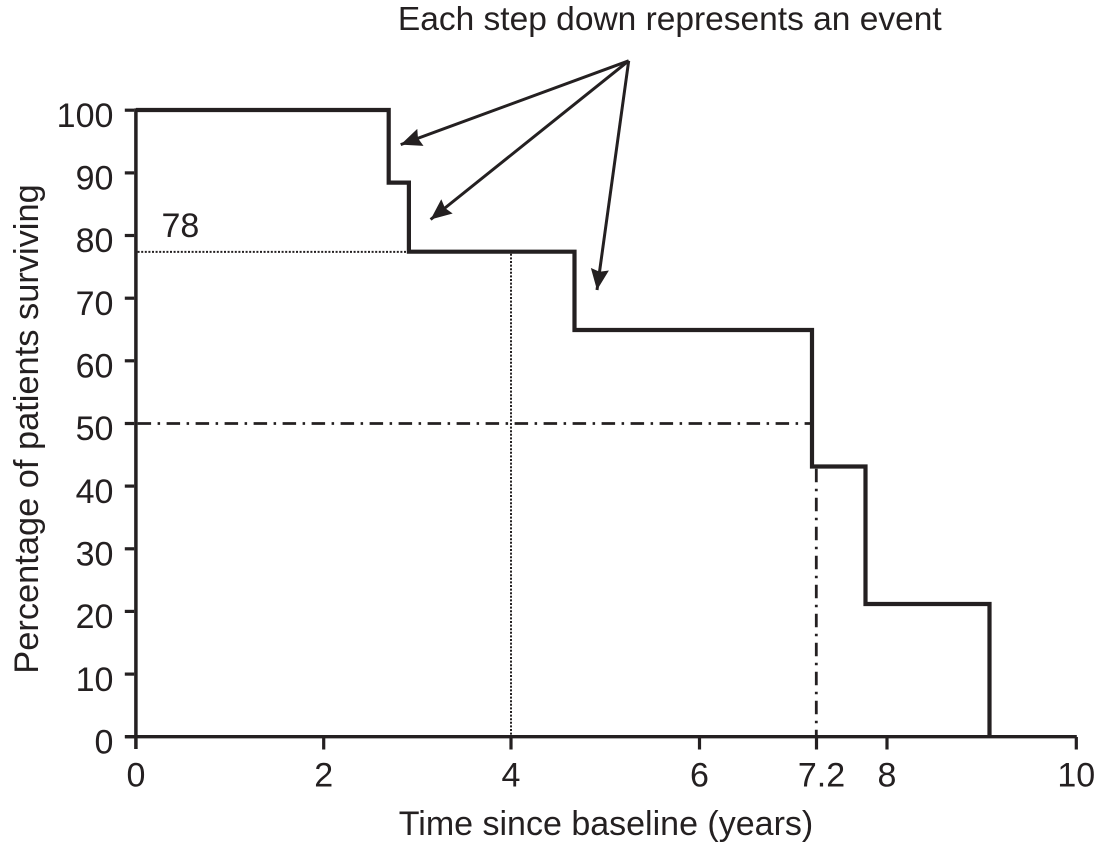  What do you see at coordinates (95, 179) in the screenshot?
I see `svg-text: 90` at bounding box center [95, 179].